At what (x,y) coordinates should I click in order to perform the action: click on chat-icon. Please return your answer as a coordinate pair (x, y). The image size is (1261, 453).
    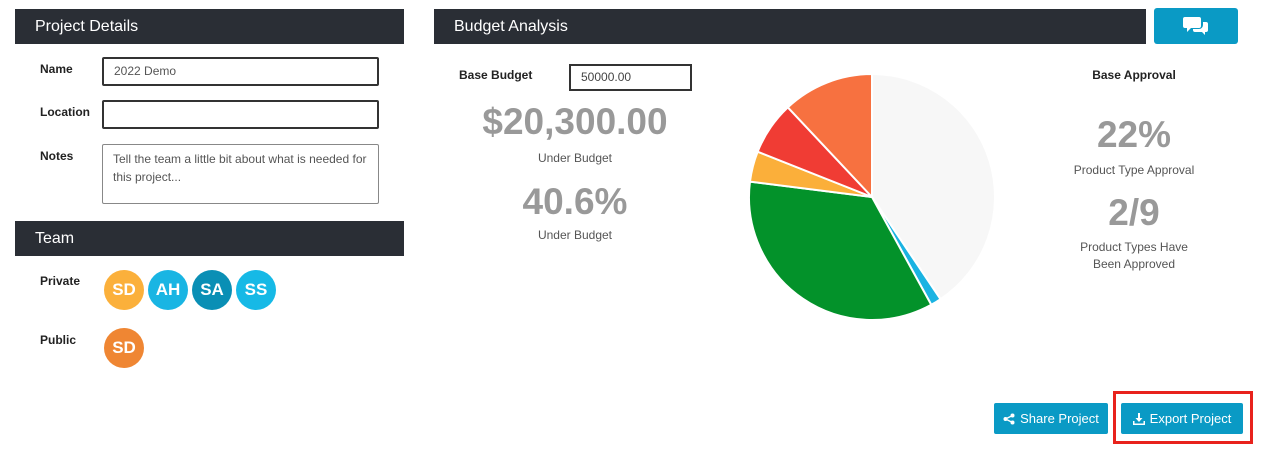
    Looking at the image, I should click on (1195, 26).